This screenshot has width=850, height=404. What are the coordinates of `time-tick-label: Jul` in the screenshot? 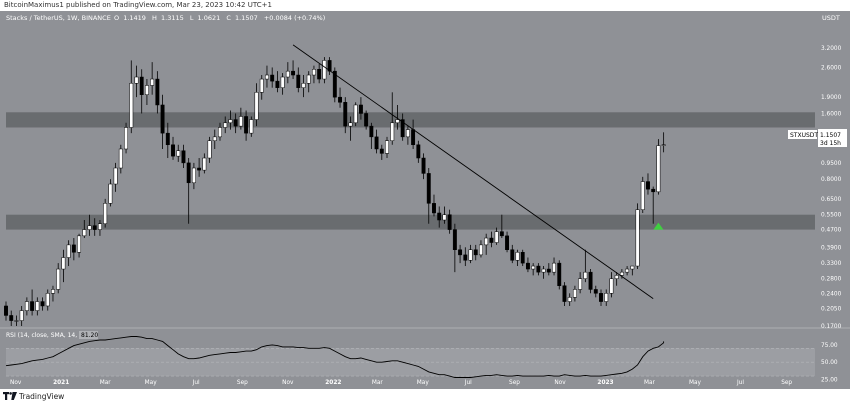 It's located at (196, 383).